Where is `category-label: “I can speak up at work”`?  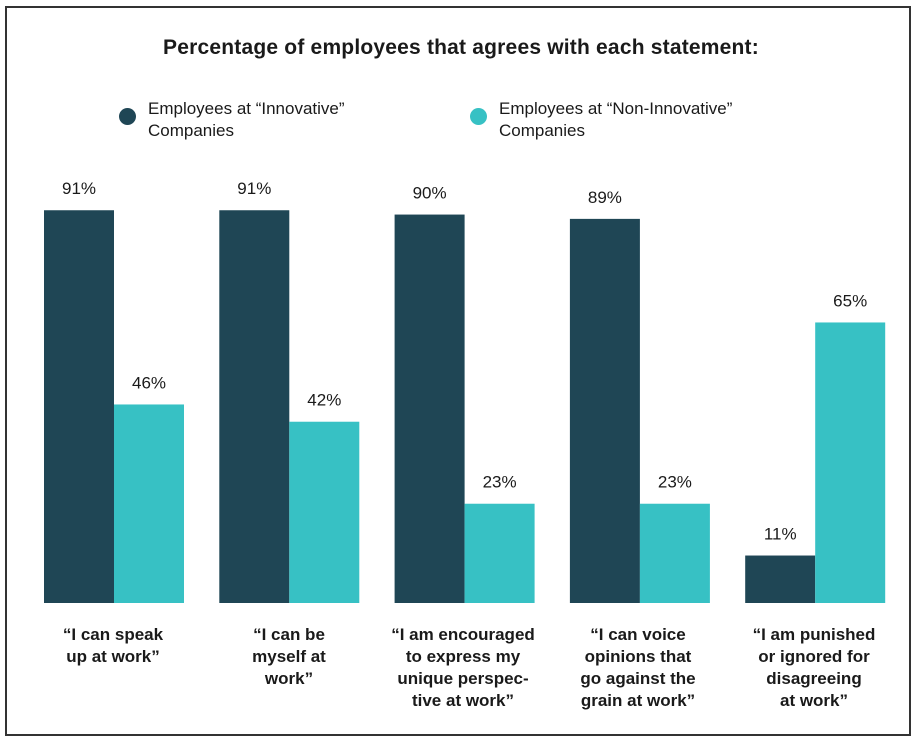
category-label: “I can speak up at work” is located at coordinates (113, 645).